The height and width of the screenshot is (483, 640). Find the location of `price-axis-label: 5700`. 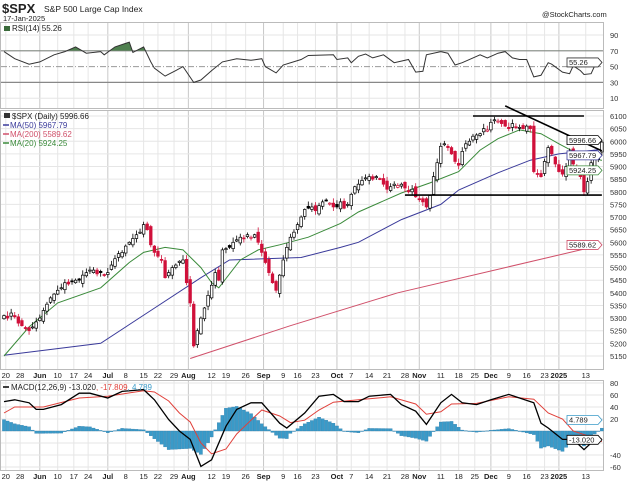

price-axis-label: 5700 is located at coordinates (618, 217).